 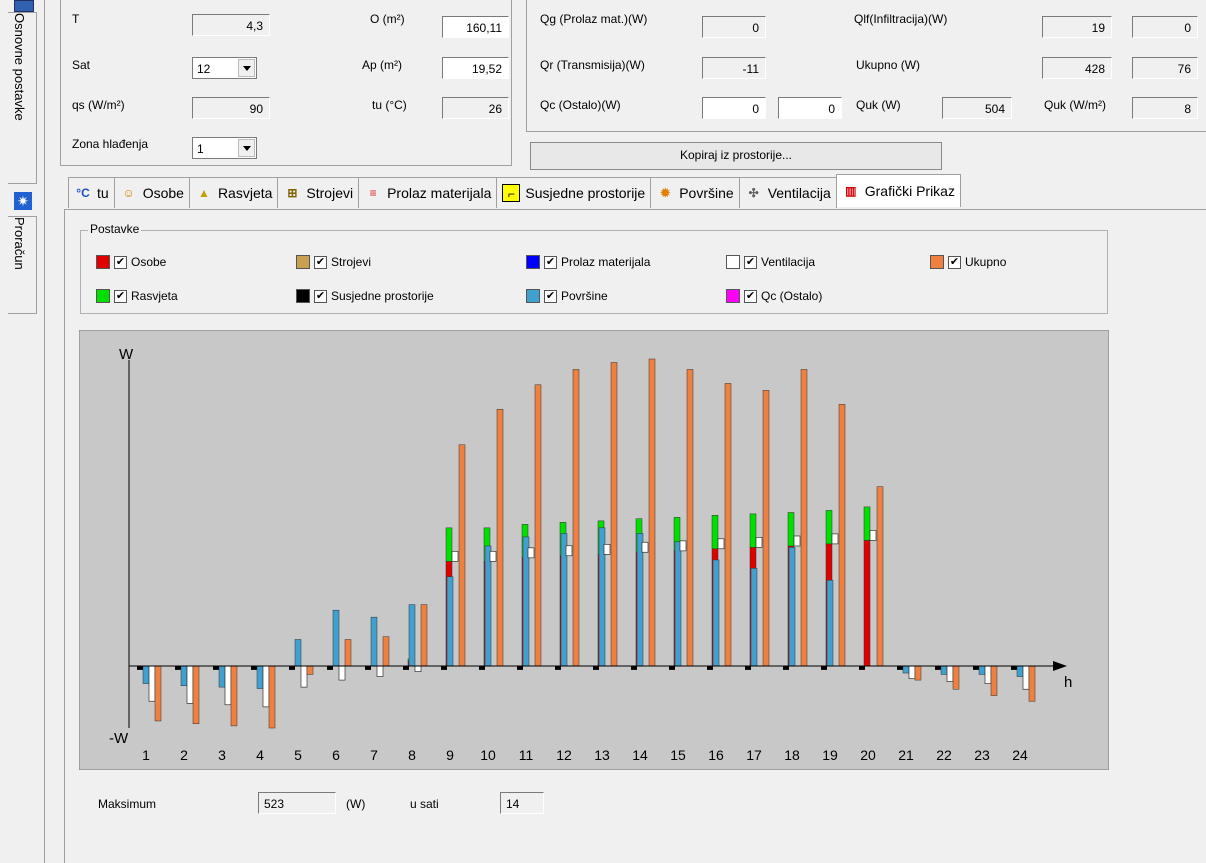 What do you see at coordinates (320, 262) in the screenshot?
I see `checkbox-strojevi: ✔` at bounding box center [320, 262].